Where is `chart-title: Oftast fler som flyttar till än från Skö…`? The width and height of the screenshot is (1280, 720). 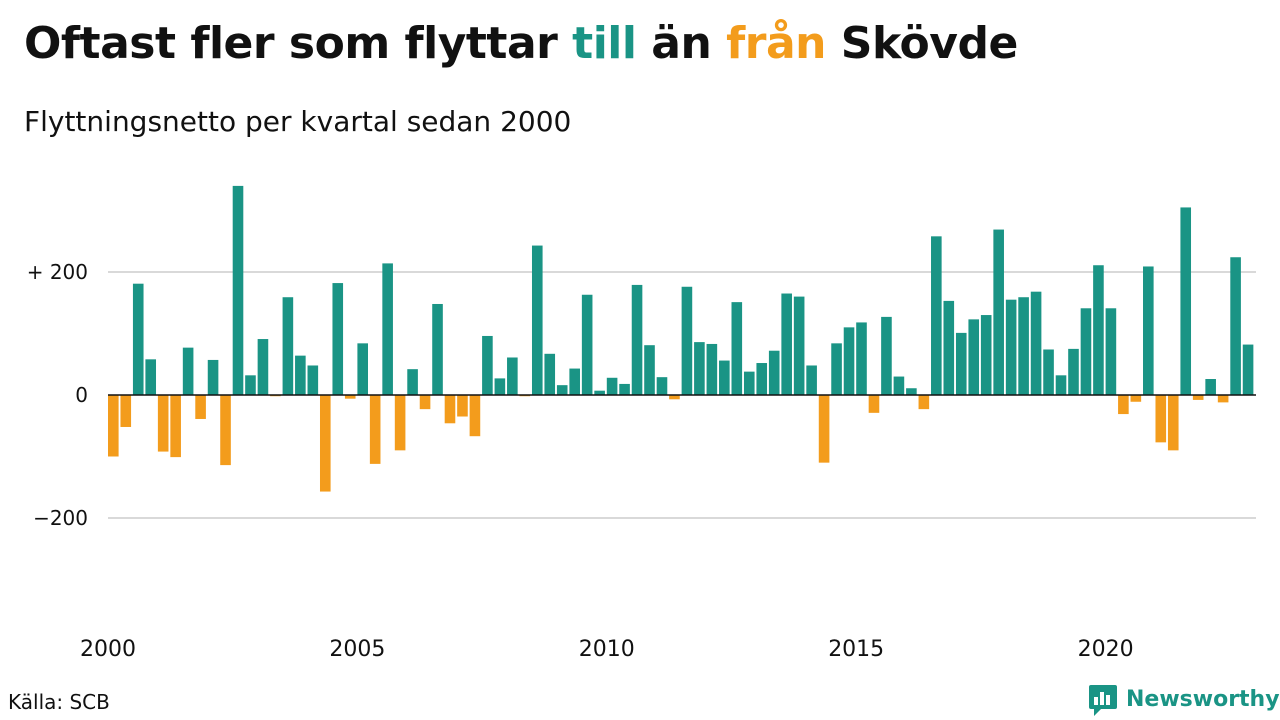 chart-title: Oftast fler som flyttar till än från Skö… is located at coordinates (521, 44).